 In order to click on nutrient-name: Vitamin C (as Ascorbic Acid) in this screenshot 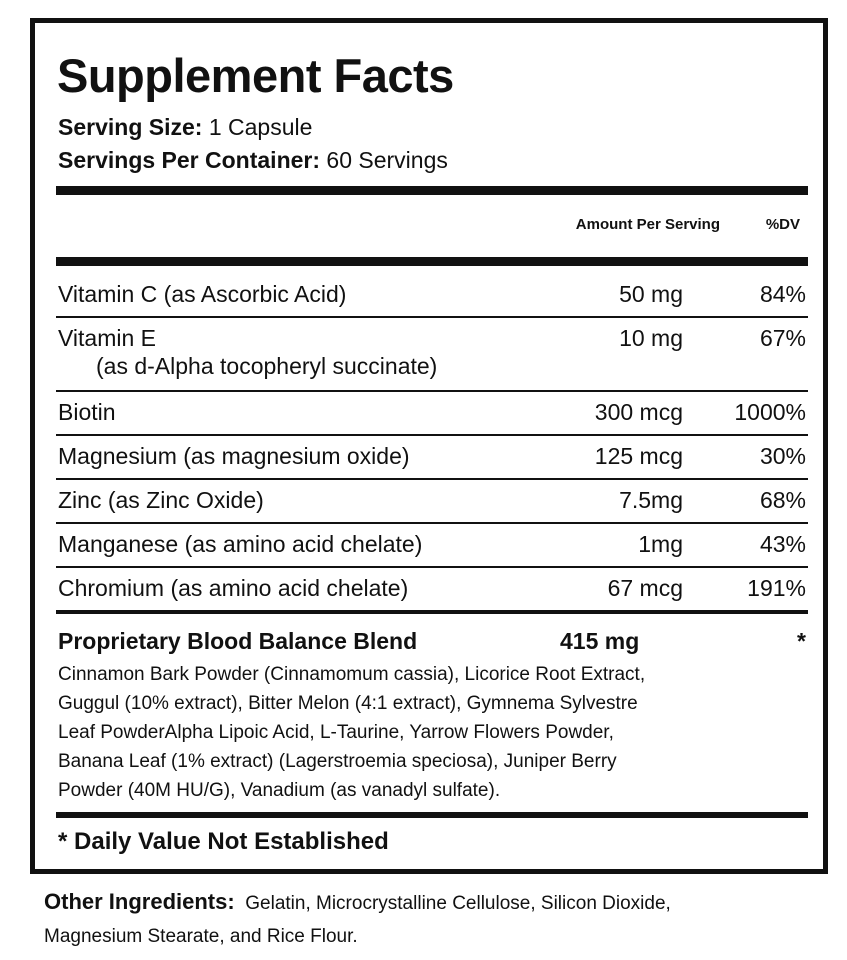, I will do `click(202, 294)`.